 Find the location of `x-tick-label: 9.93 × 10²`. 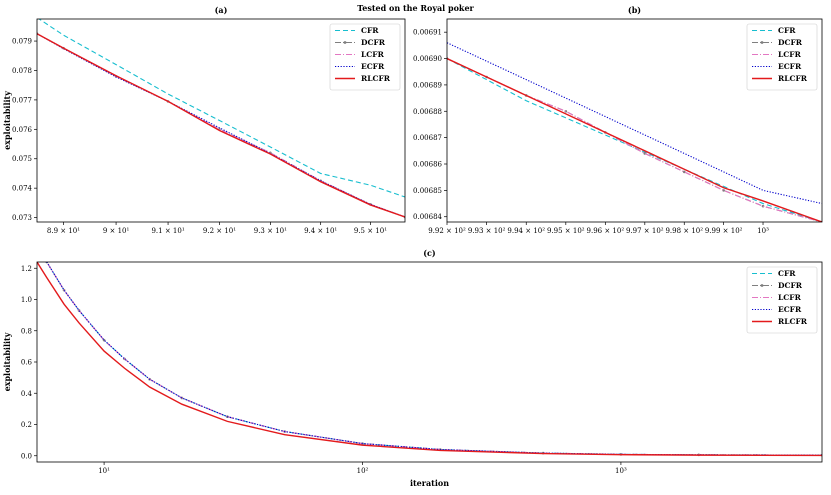

x-tick-label: 9.93 × 10² is located at coordinates (487, 231).